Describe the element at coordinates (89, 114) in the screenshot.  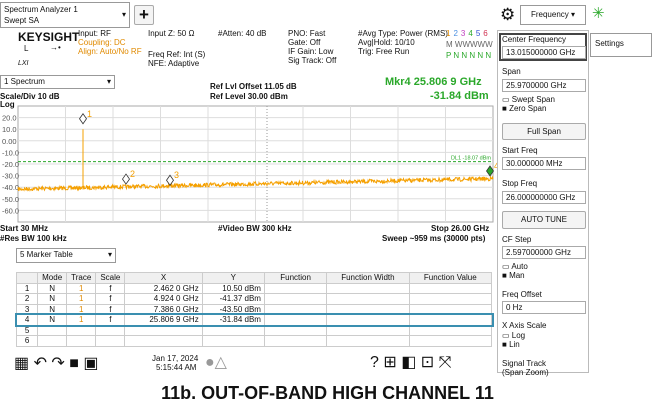
I see `marker-id: 1` at that location.